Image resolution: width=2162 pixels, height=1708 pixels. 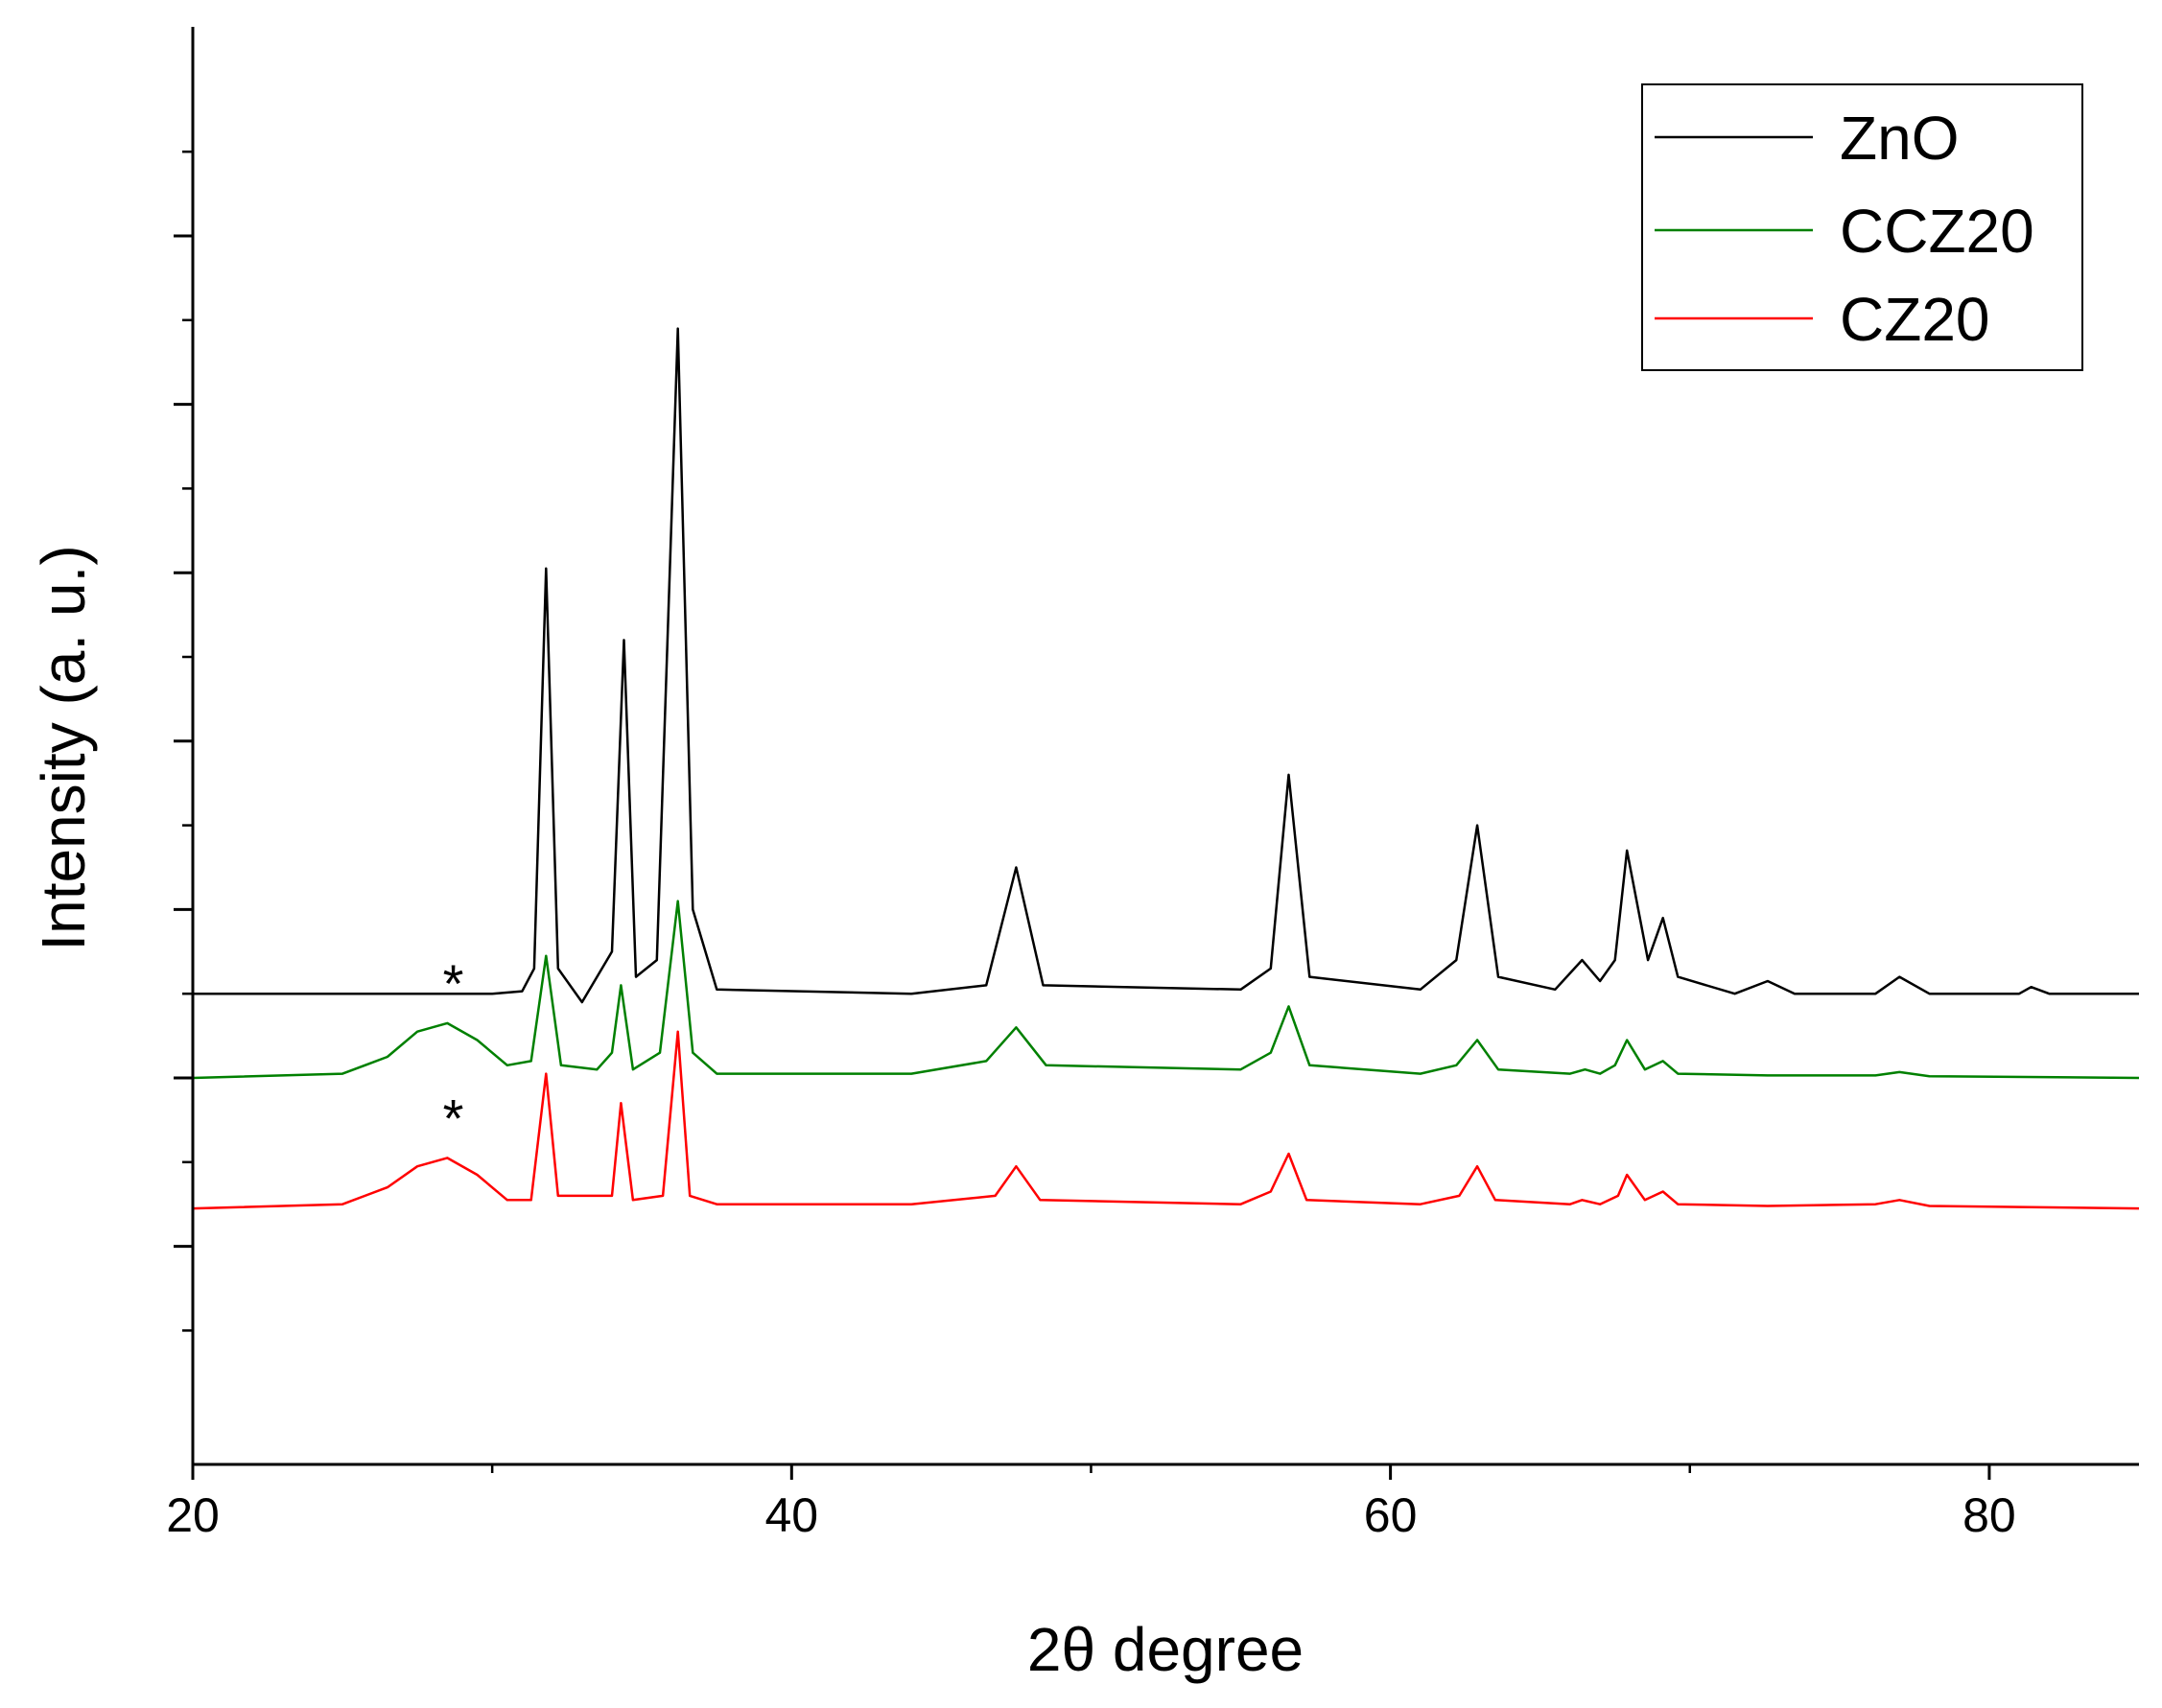 I want to click on y-axis-title: Intensity (a. u.), so click(x=63, y=748).